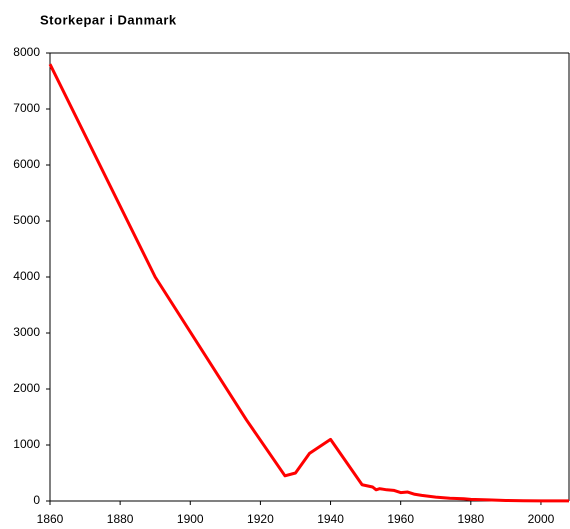 This screenshot has width=570, height=529. I want to click on x-tick-label: 1920, so click(260, 519).